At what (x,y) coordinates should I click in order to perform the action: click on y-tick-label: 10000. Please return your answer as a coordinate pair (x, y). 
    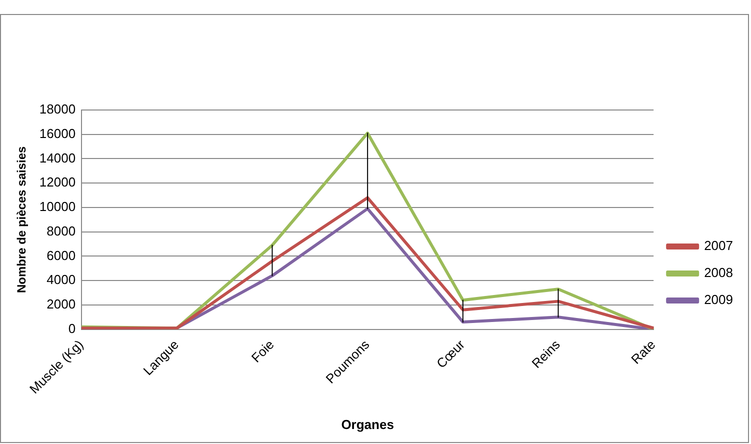
    Looking at the image, I should click on (57, 206).